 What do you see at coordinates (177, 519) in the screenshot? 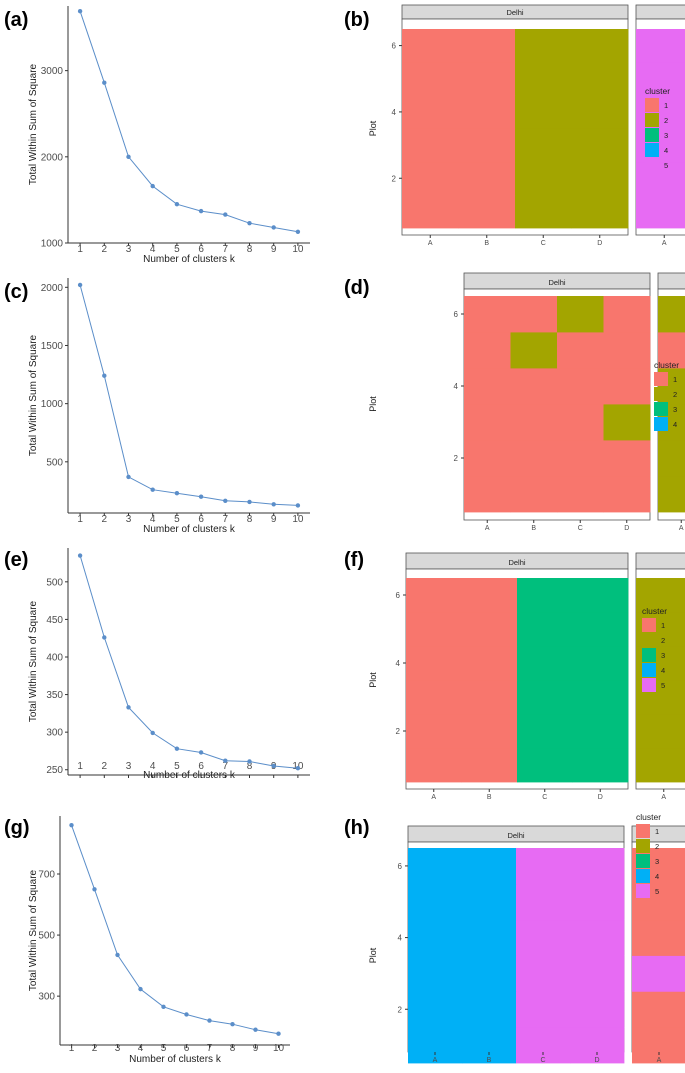
I see `x-tick-label: 5` at bounding box center [177, 519].